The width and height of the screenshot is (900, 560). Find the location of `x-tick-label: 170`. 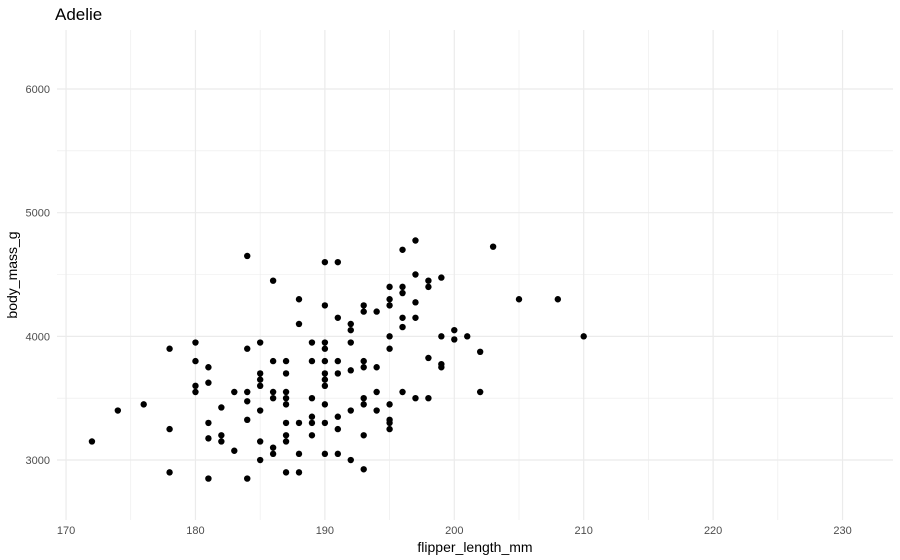

x-tick-label: 170 is located at coordinates (66, 531).